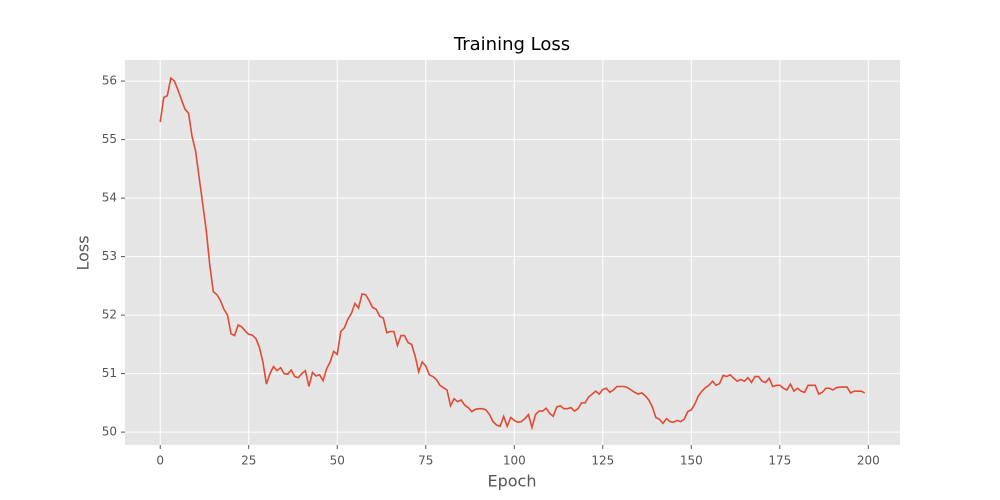 Image resolution: width=1000 pixels, height=500 pixels. I want to click on y-axis-label: Loss, so click(83, 252).